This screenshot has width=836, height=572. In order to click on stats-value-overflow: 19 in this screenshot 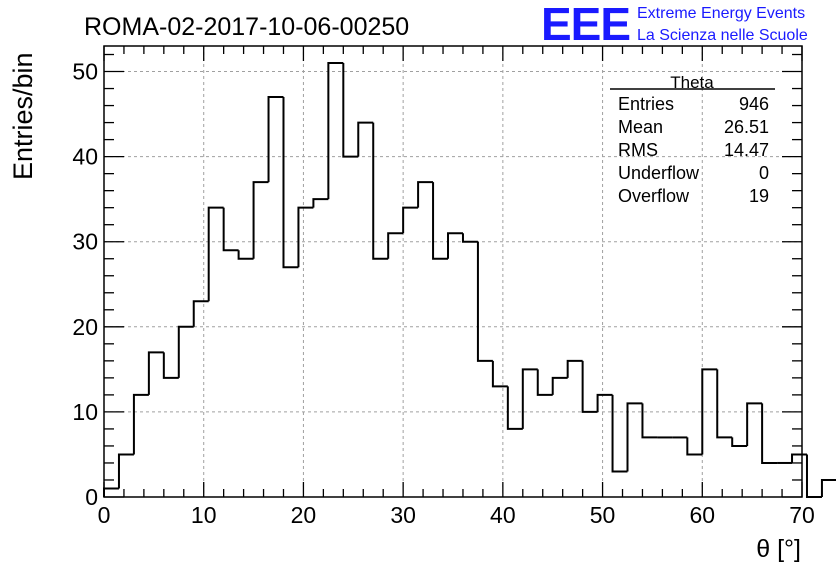, I will do `click(759, 196)`.